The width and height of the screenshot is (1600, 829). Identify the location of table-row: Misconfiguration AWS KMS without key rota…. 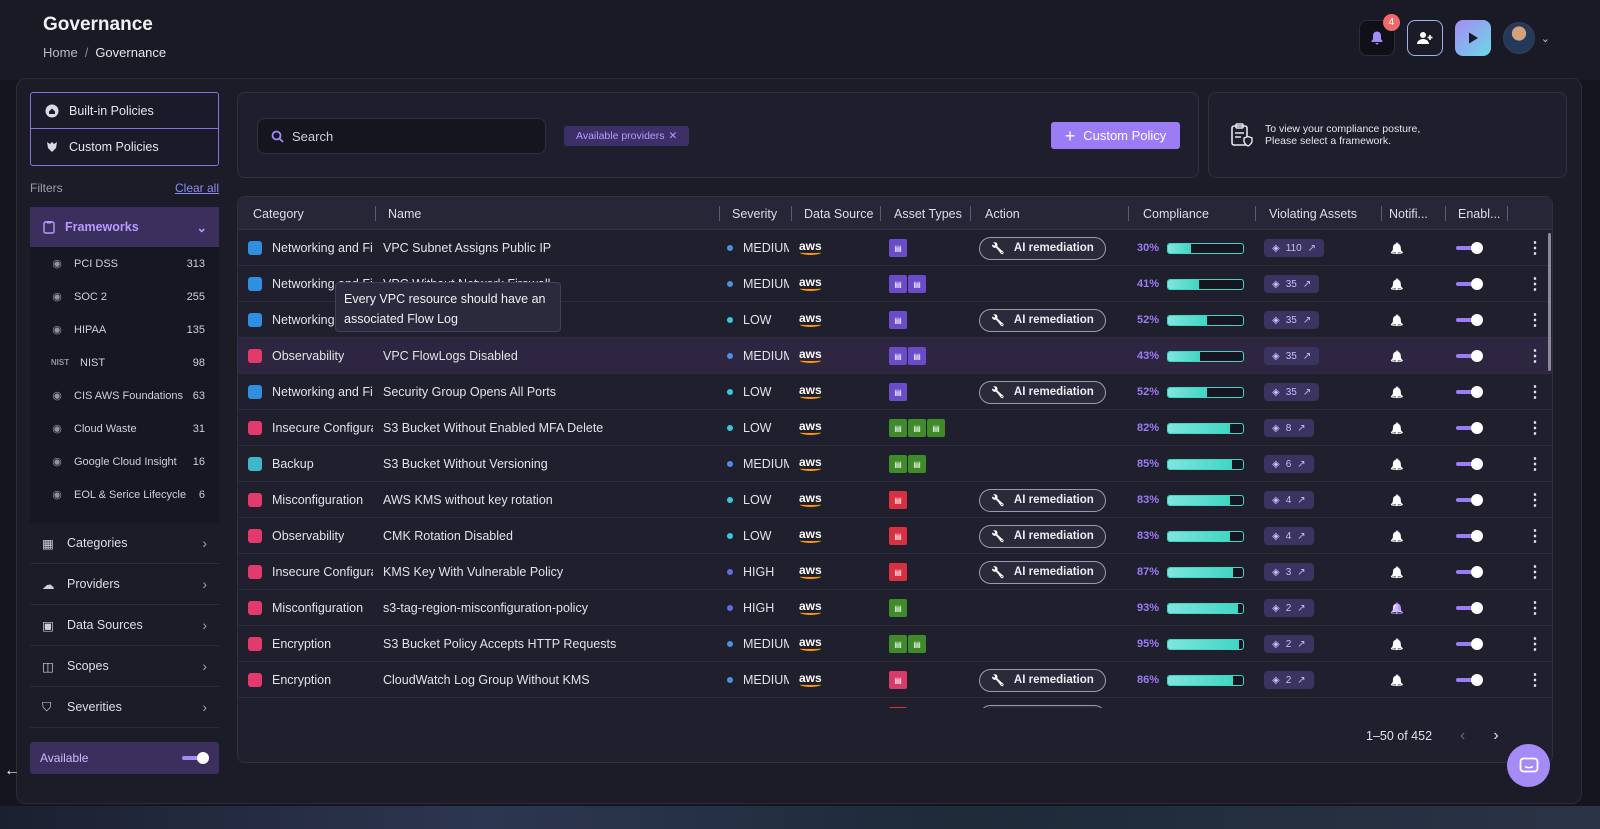
(895, 500).